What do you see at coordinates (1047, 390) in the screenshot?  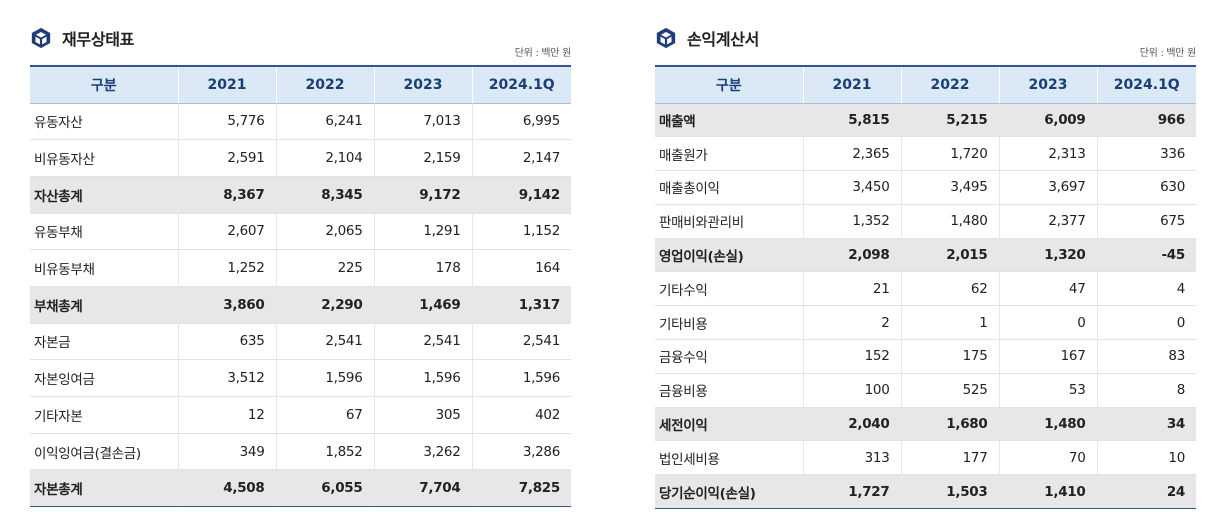 I see `value-cell: 53` at bounding box center [1047, 390].